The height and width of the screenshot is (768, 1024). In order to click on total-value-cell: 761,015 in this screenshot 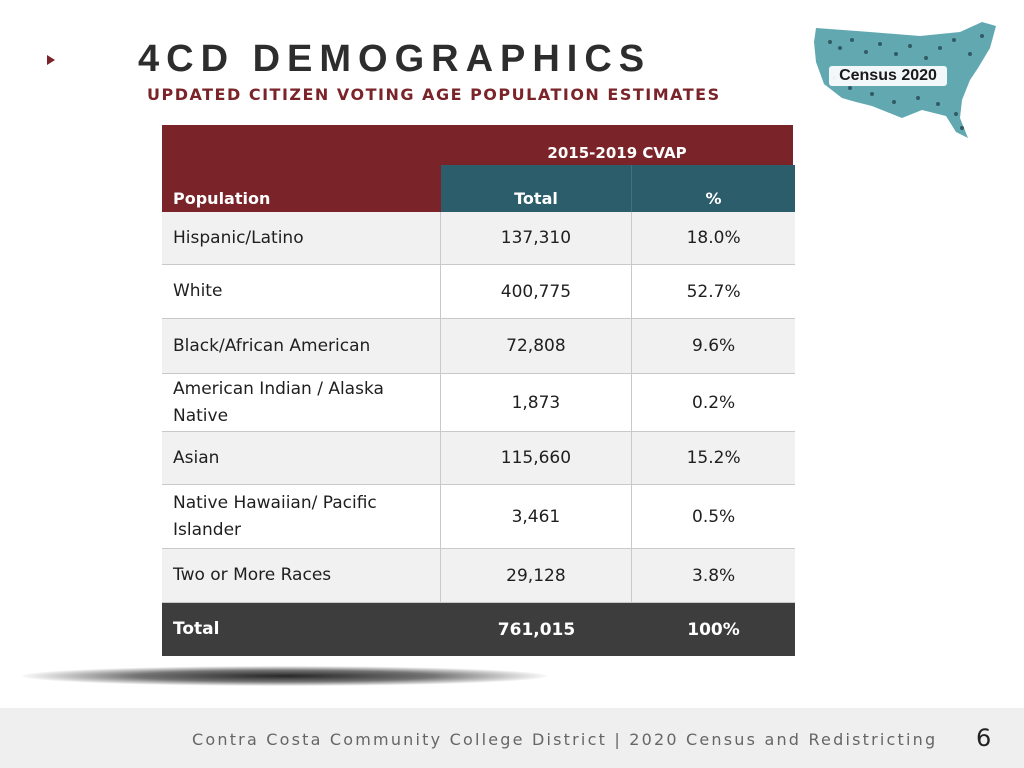, I will do `click(536, 629)`.